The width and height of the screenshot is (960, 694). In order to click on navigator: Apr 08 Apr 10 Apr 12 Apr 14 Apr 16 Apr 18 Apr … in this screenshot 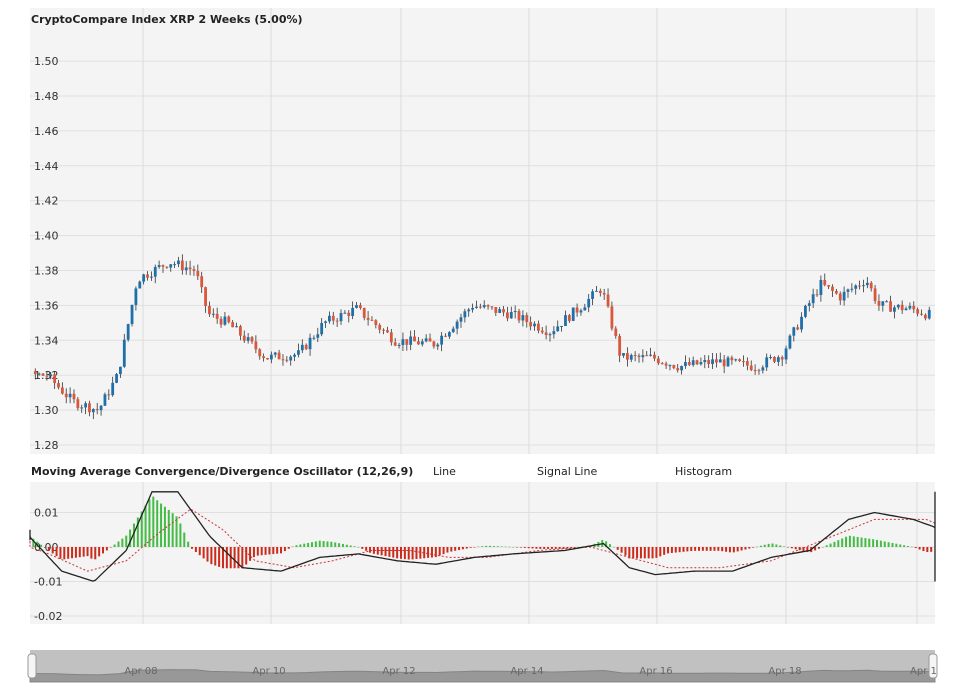, I will do `click(482, 666)`.